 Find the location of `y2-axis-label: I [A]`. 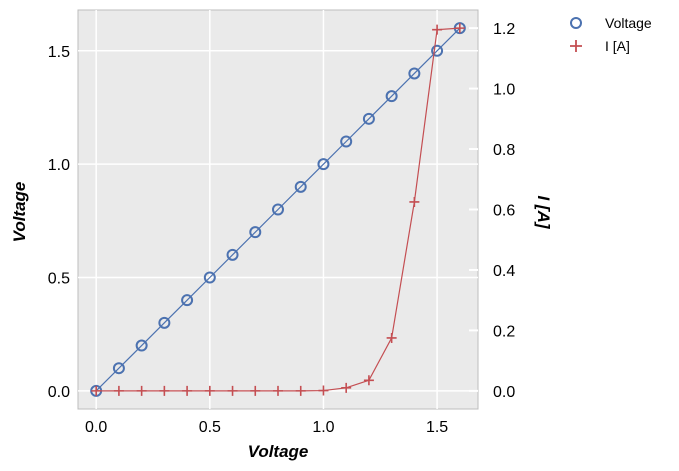

y2-axis-label: I [A] is located at coordinates (543, 212).